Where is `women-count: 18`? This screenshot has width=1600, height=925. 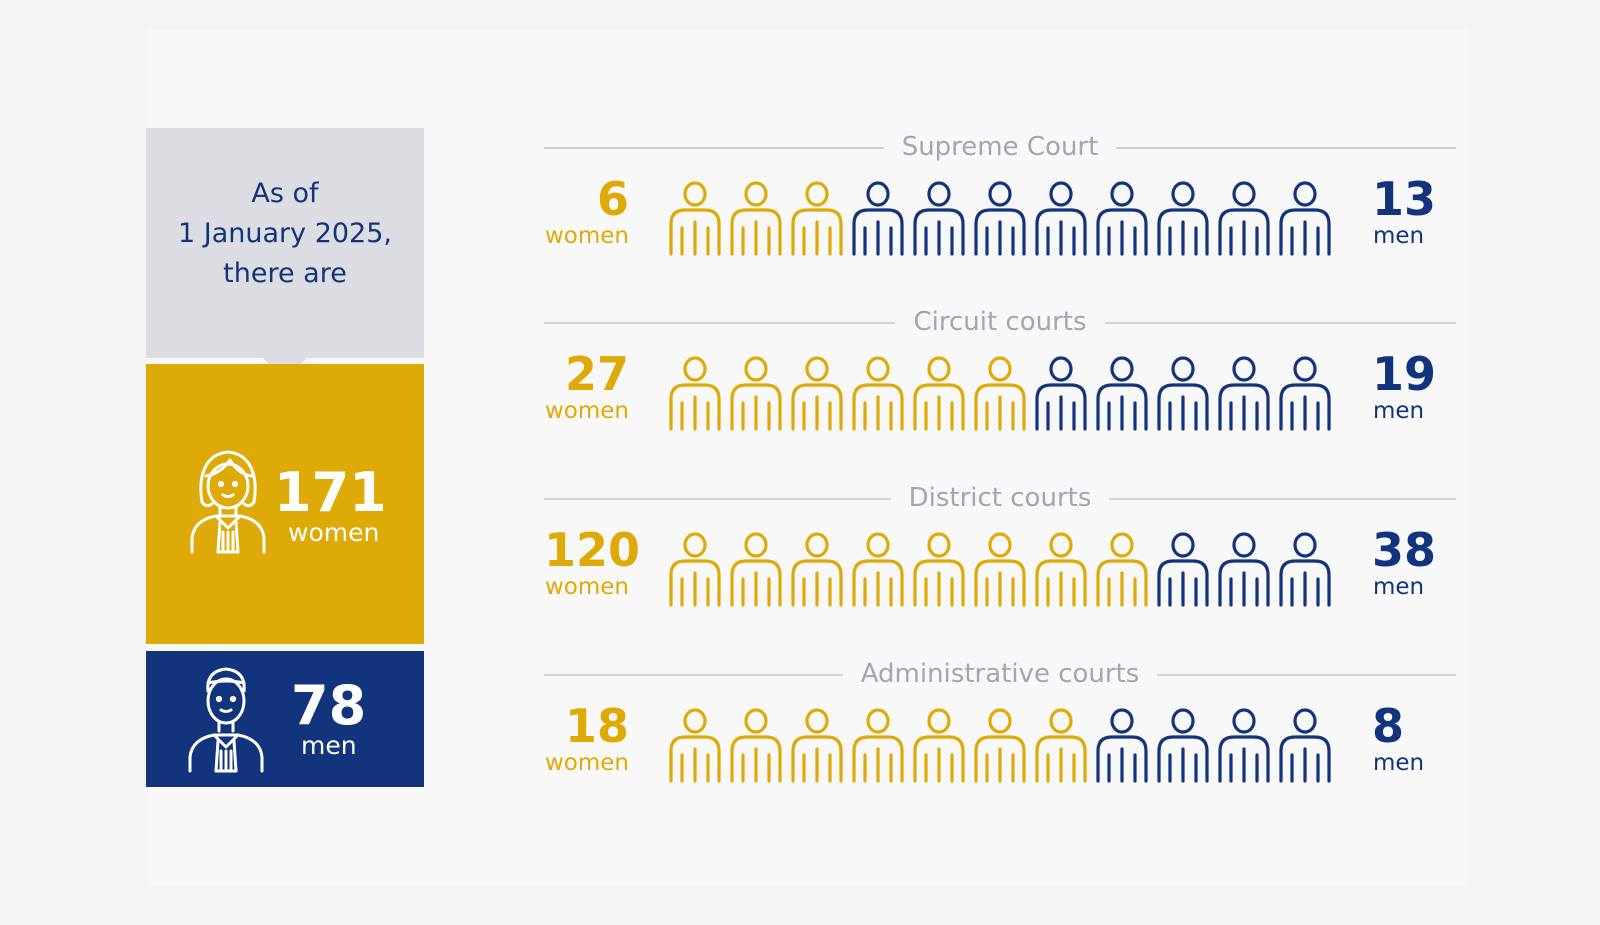 women-count: 18 is located at coordinates (596, 726).